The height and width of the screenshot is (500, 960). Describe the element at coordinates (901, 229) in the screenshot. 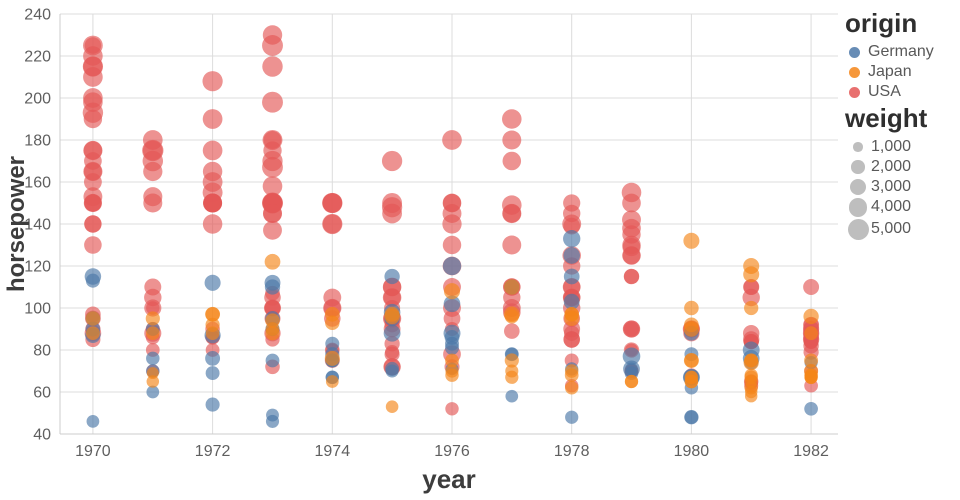

I see `legend-weight-entry: 5,000` at that location.